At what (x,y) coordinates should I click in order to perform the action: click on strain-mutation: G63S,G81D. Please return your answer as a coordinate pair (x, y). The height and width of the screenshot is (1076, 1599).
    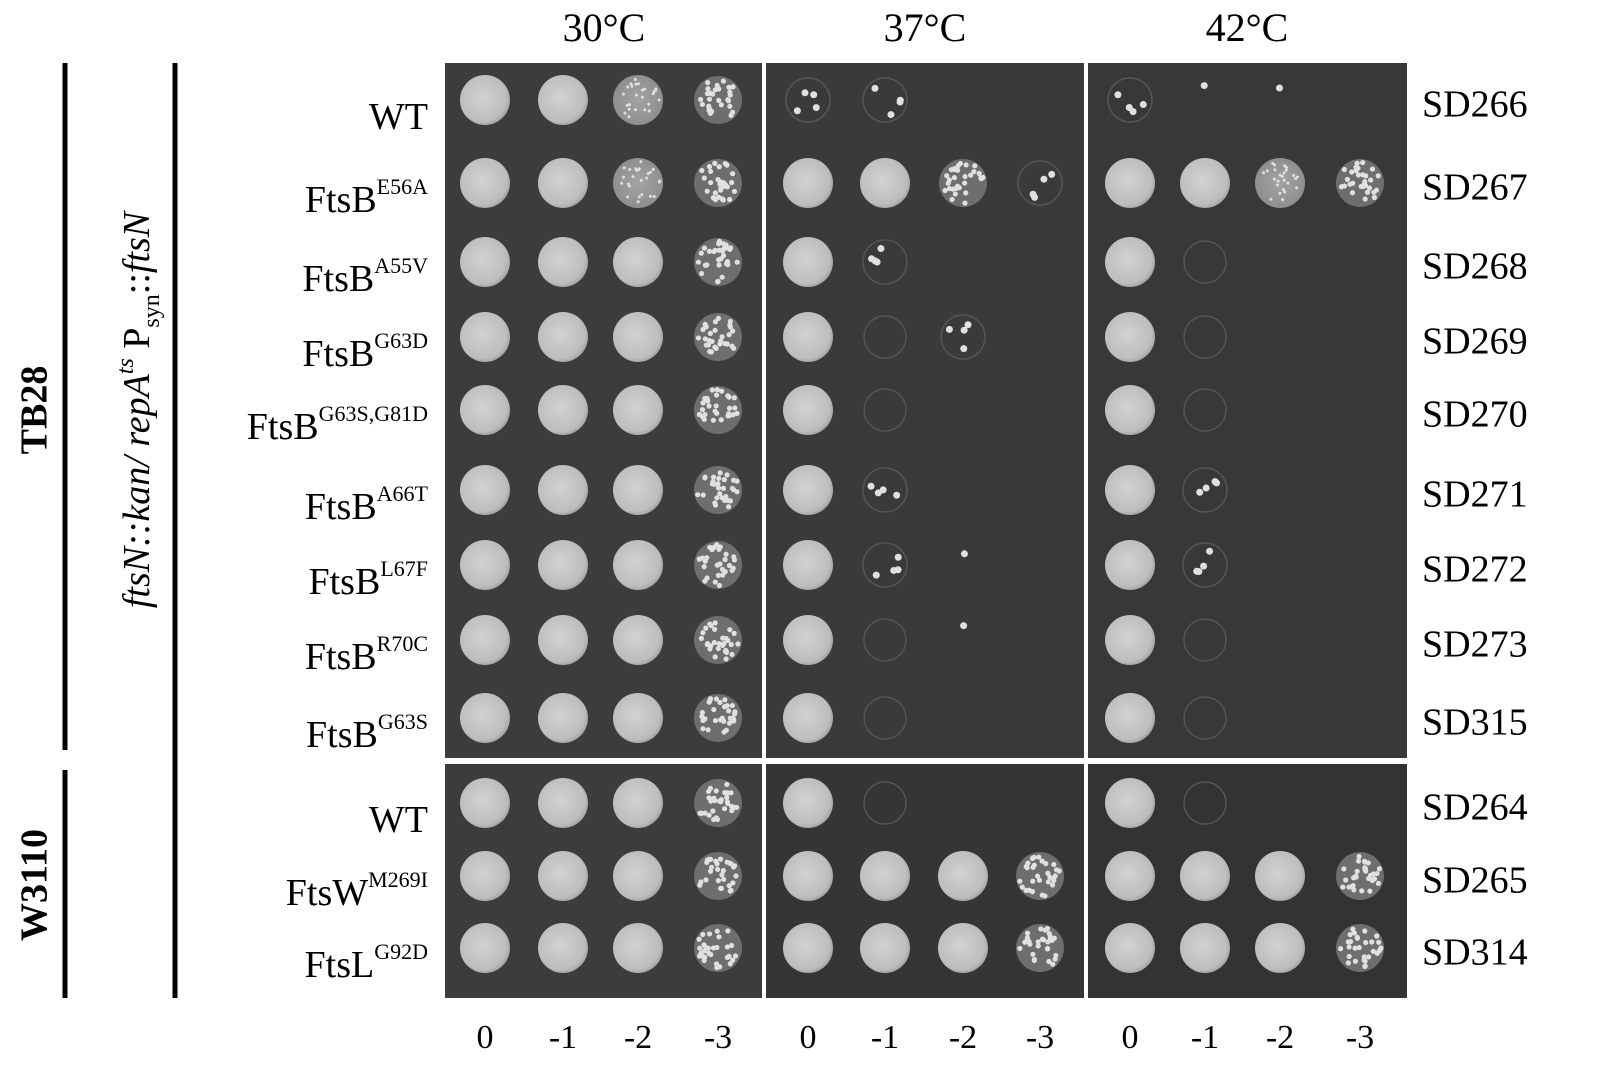
    Looking at the image, I should click on (373, 413).